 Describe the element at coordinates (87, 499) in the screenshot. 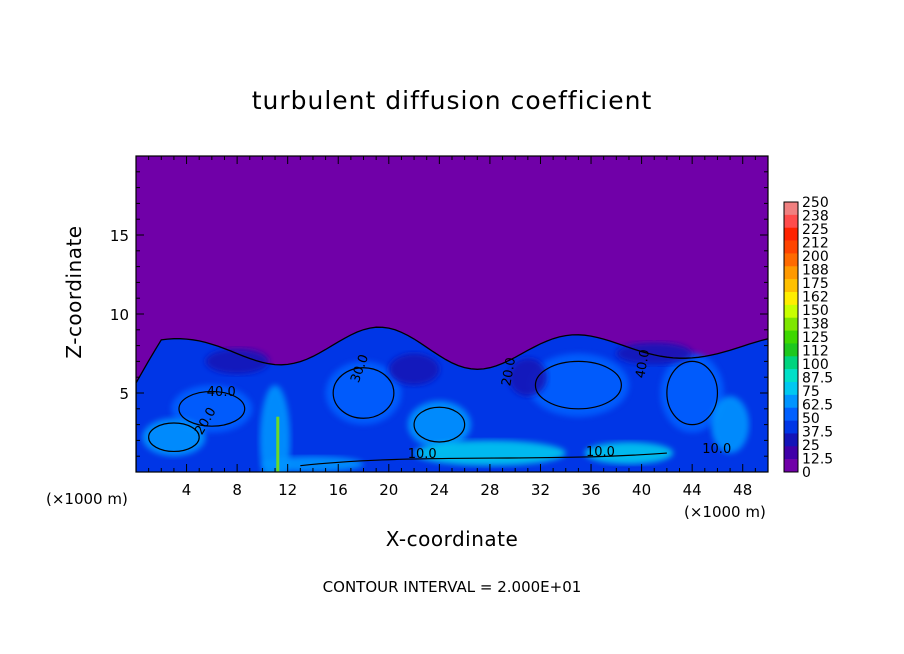

I see `x-unit-label-left: (×1000 m)` at that location.